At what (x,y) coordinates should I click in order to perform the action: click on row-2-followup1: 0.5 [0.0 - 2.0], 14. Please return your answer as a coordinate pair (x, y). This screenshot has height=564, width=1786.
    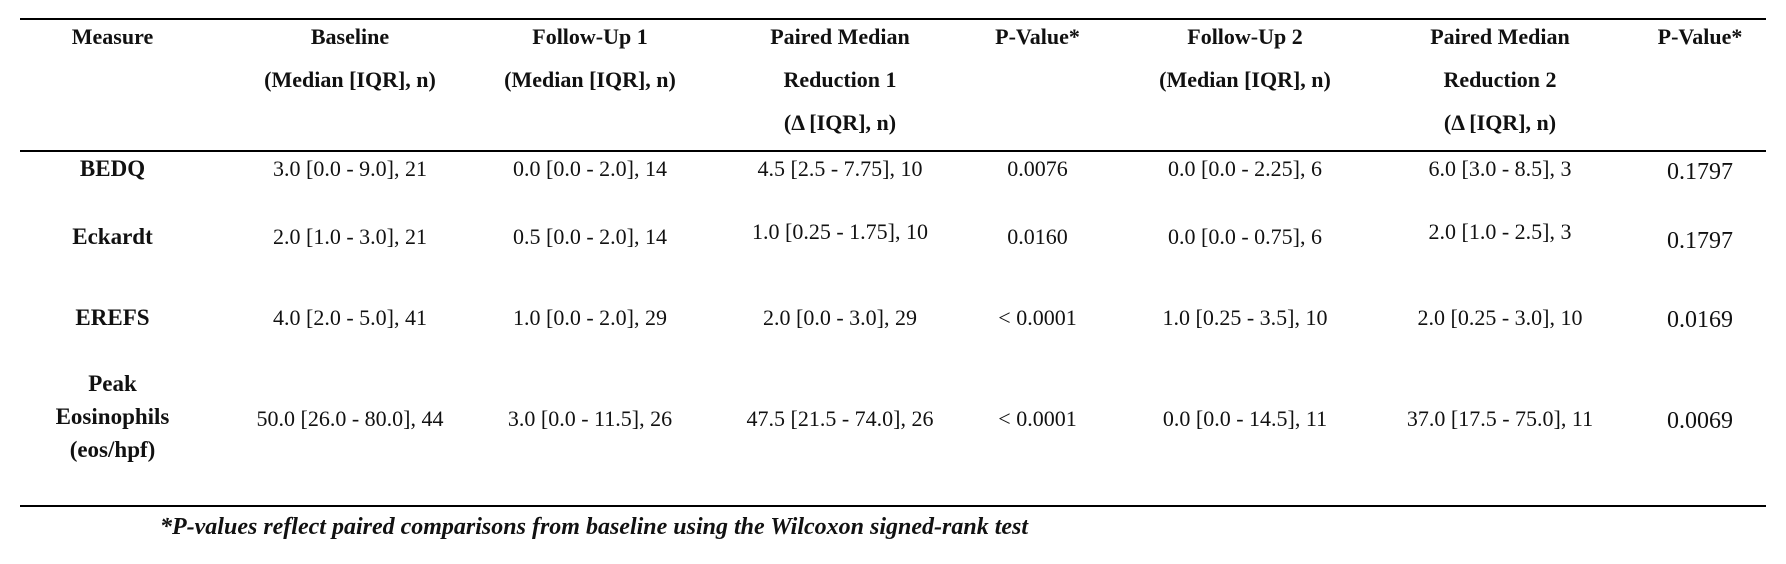
    Looking at the image, I should click on (590, 236).